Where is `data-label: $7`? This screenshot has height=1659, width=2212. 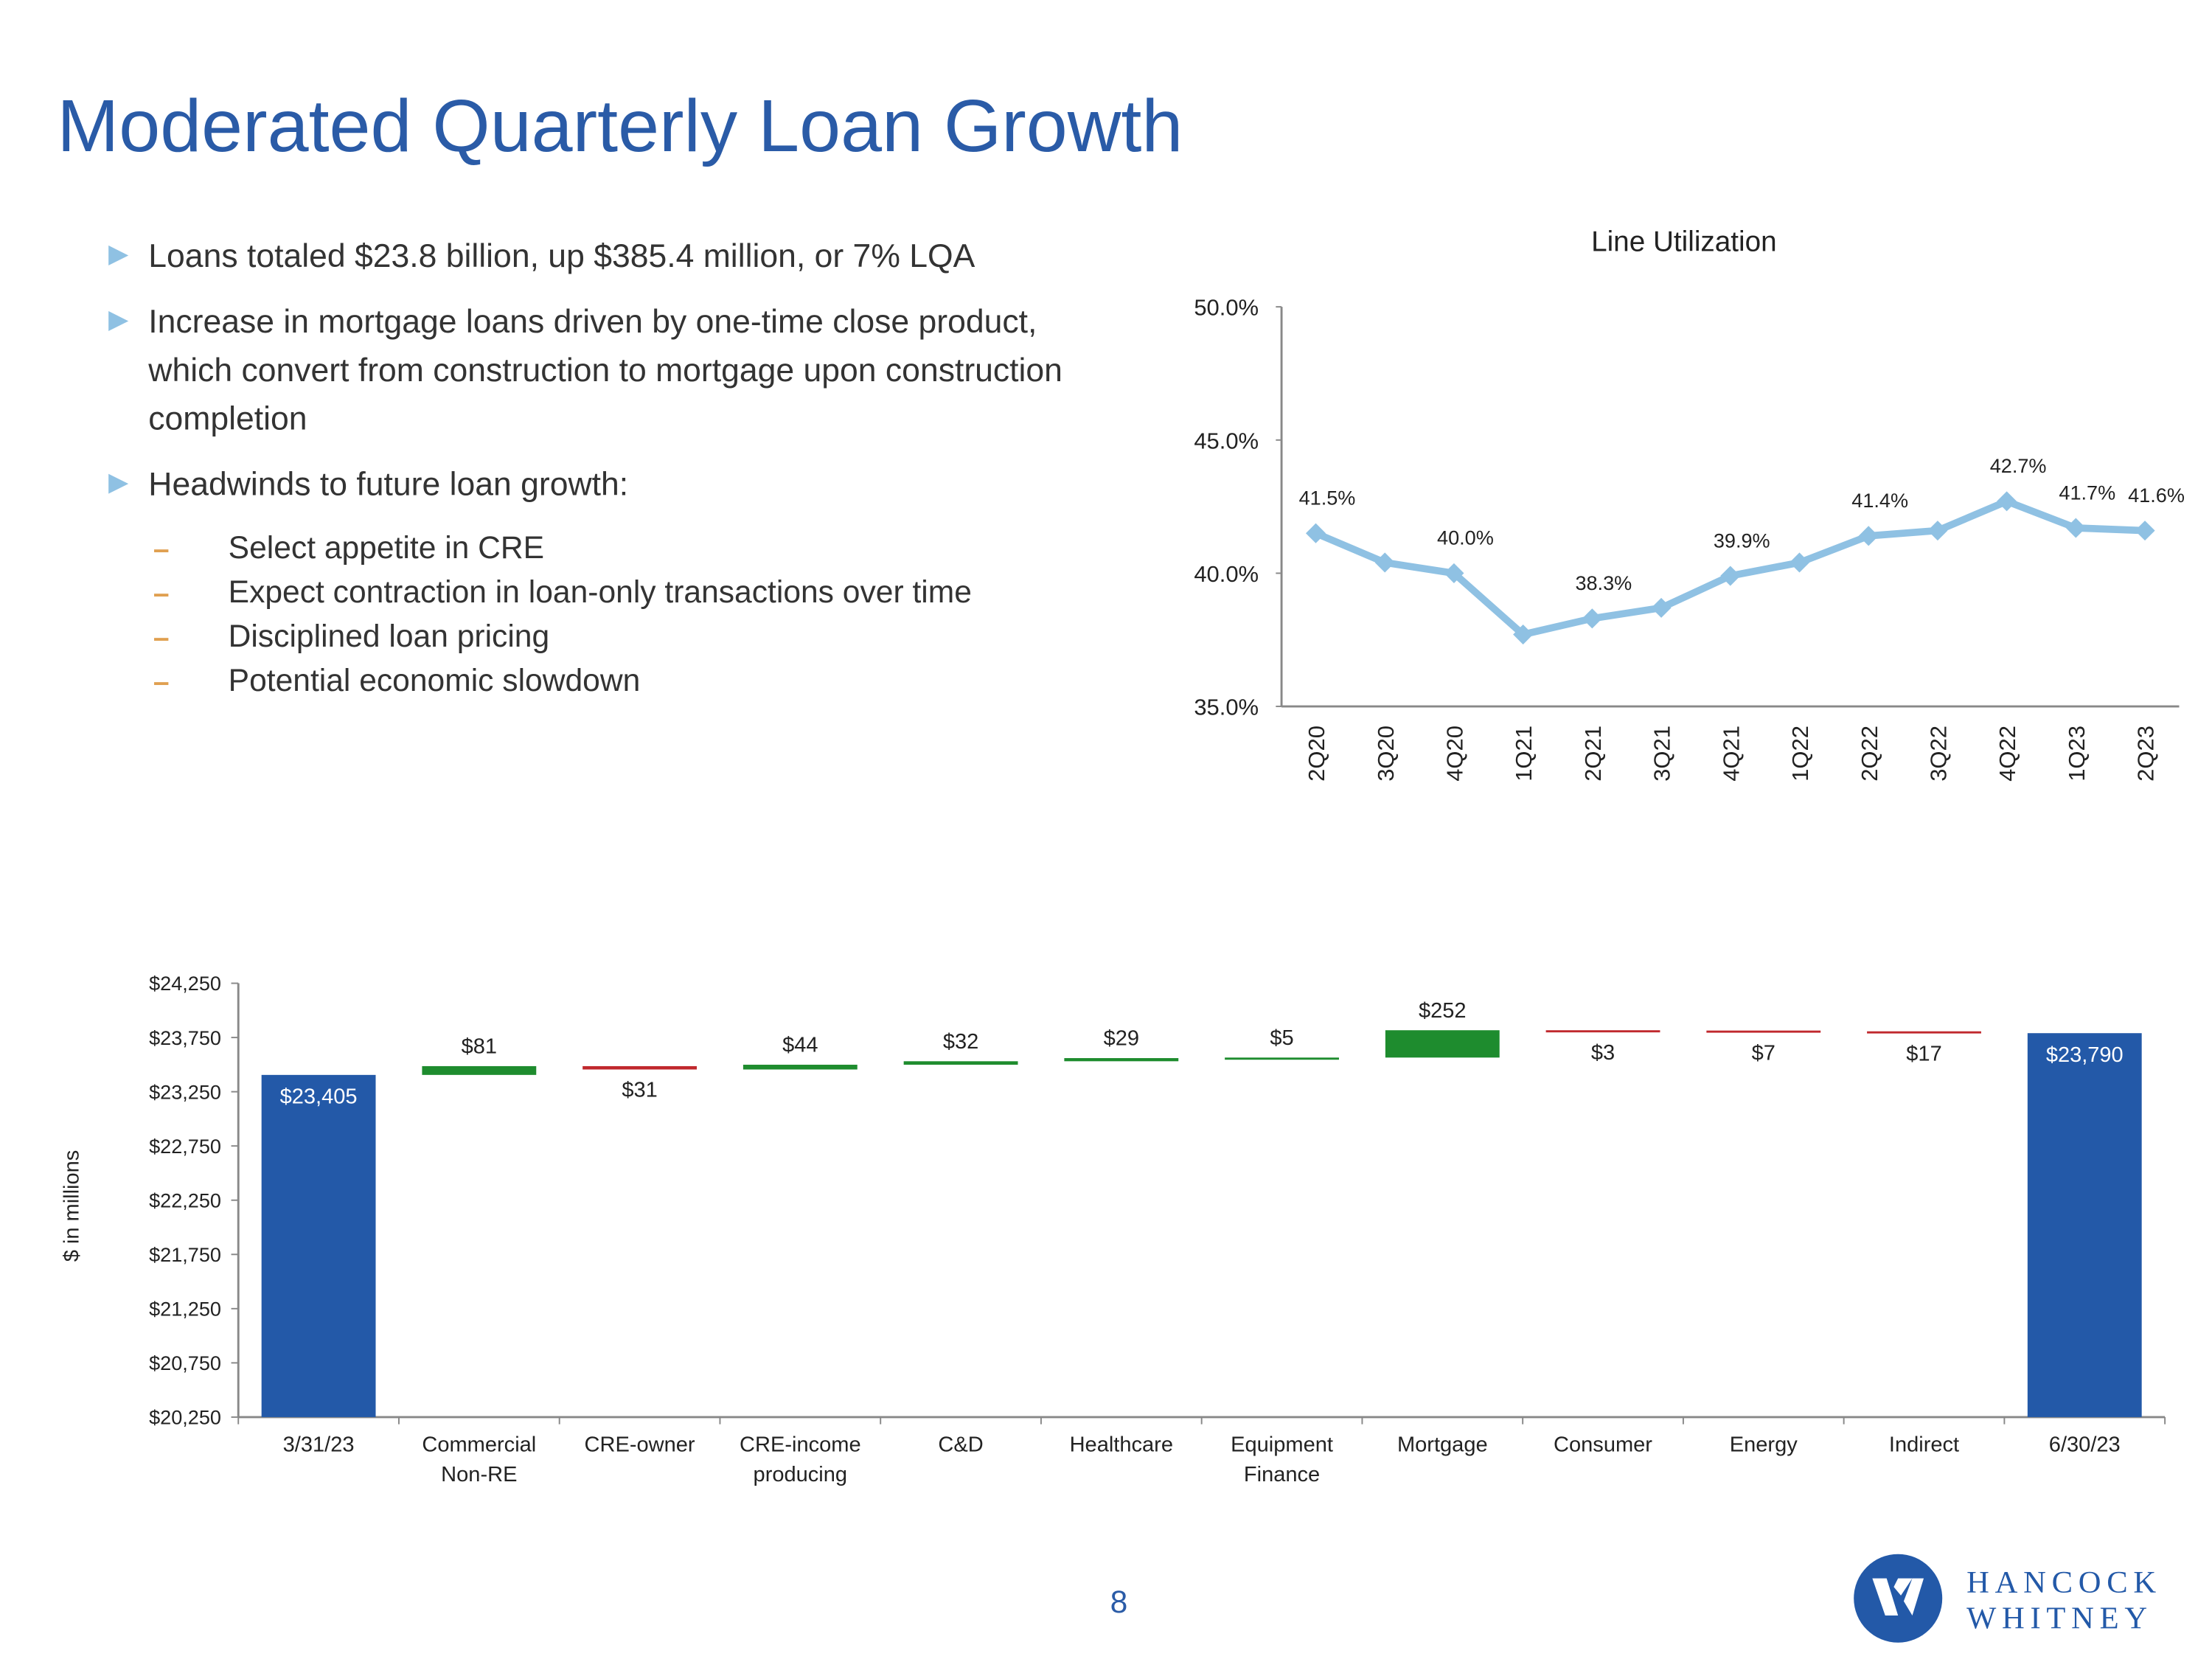
data-label: $7 is located at coordinates (1763, 1053).